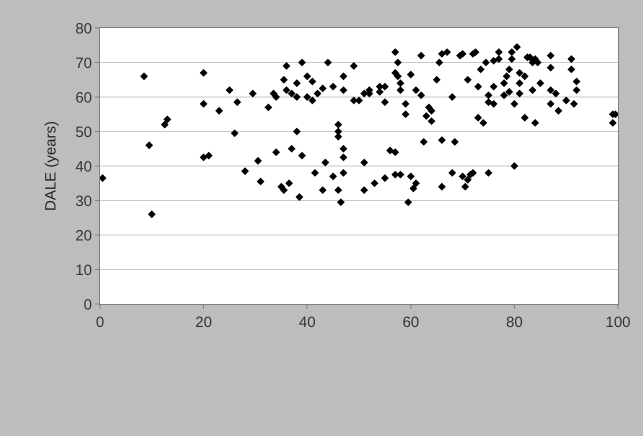 The image size is (643, 436). What do you see at coordinates (83, 270) in the screenshot?
I see `y-tick-label: 10` at bounding box center [83, 270].